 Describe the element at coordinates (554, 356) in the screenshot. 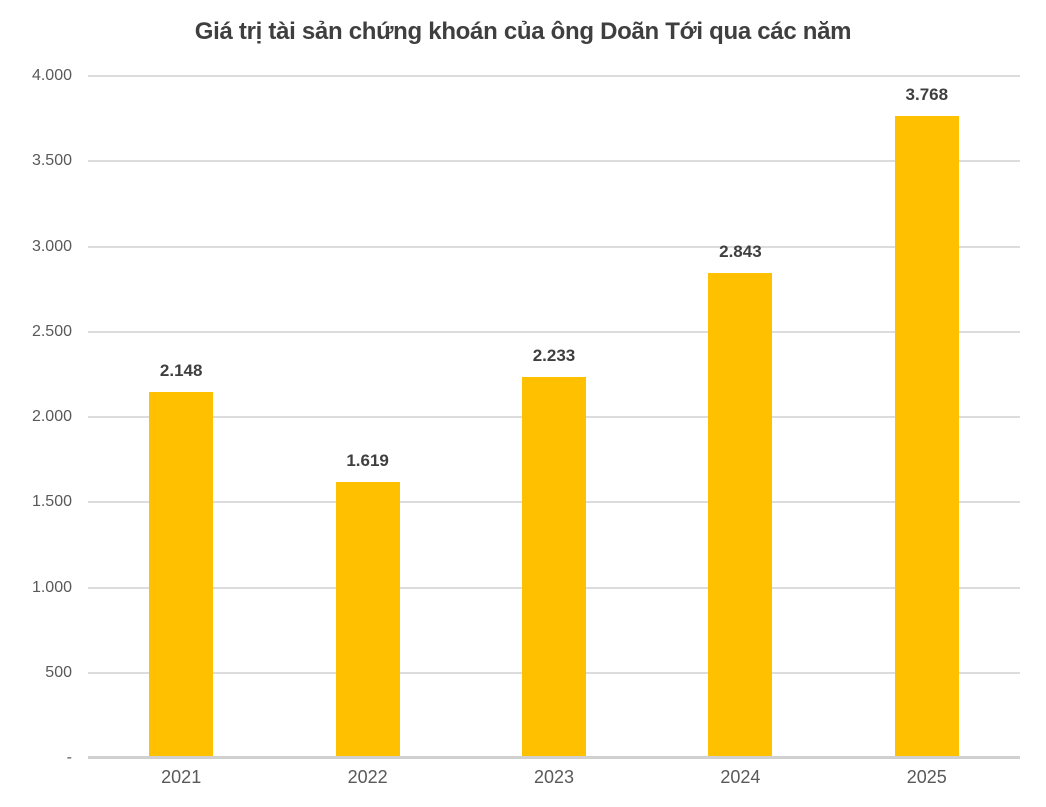

I see `bar-value-label: 2.233` at that location.